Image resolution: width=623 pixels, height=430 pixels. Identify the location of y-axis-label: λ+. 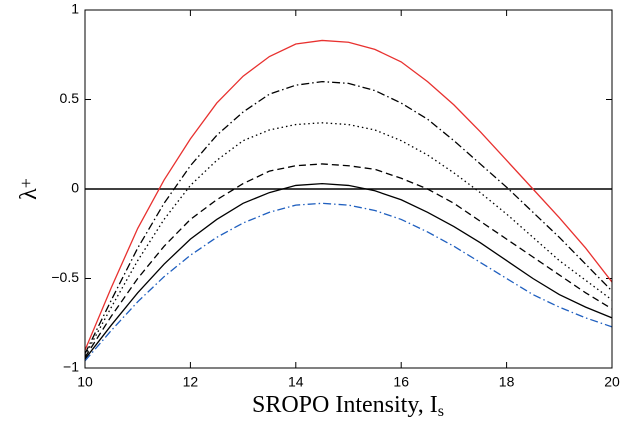
(29, 189).